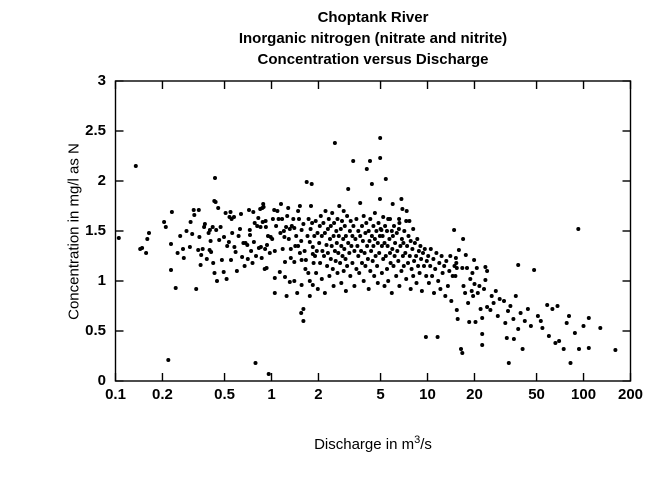  I want to click on x-tick-label-50: 50, so click(536, 394).